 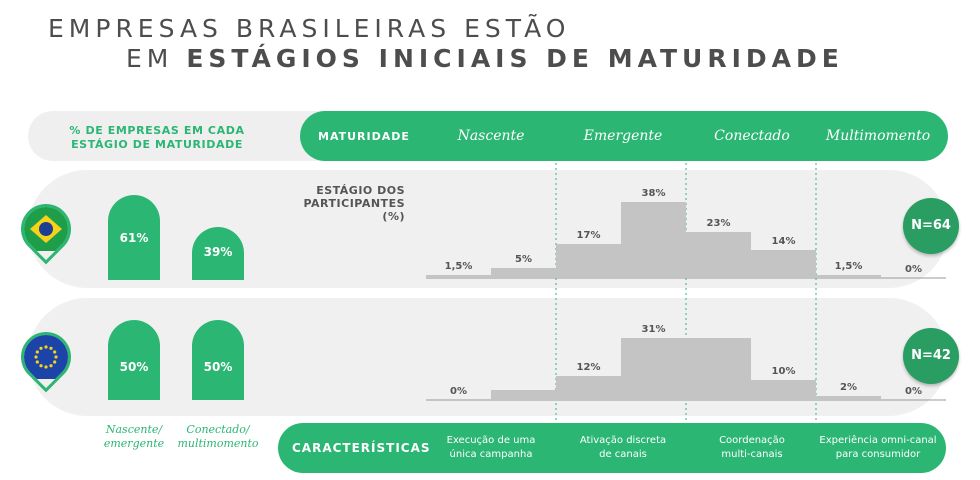 What do you see at coordinates (913, 391) in the screenshot?
I see `histogram-label-1-7: 0%` at bounding box center [913, 391].